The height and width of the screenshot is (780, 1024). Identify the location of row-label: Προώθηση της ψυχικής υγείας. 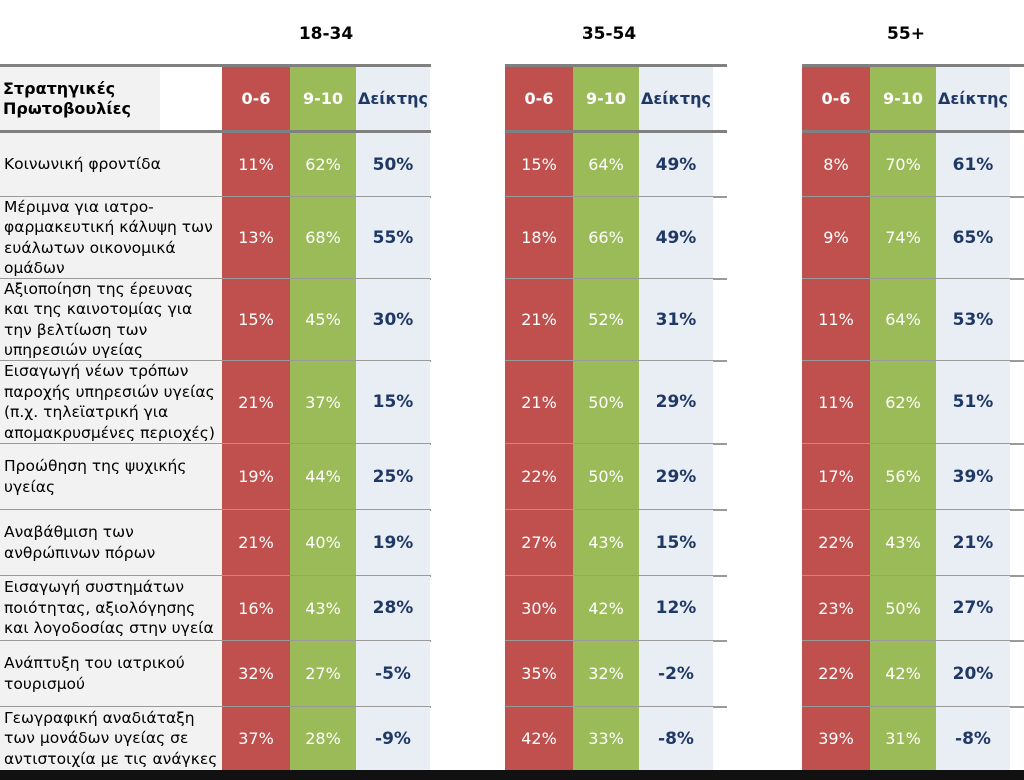
(111, 476).